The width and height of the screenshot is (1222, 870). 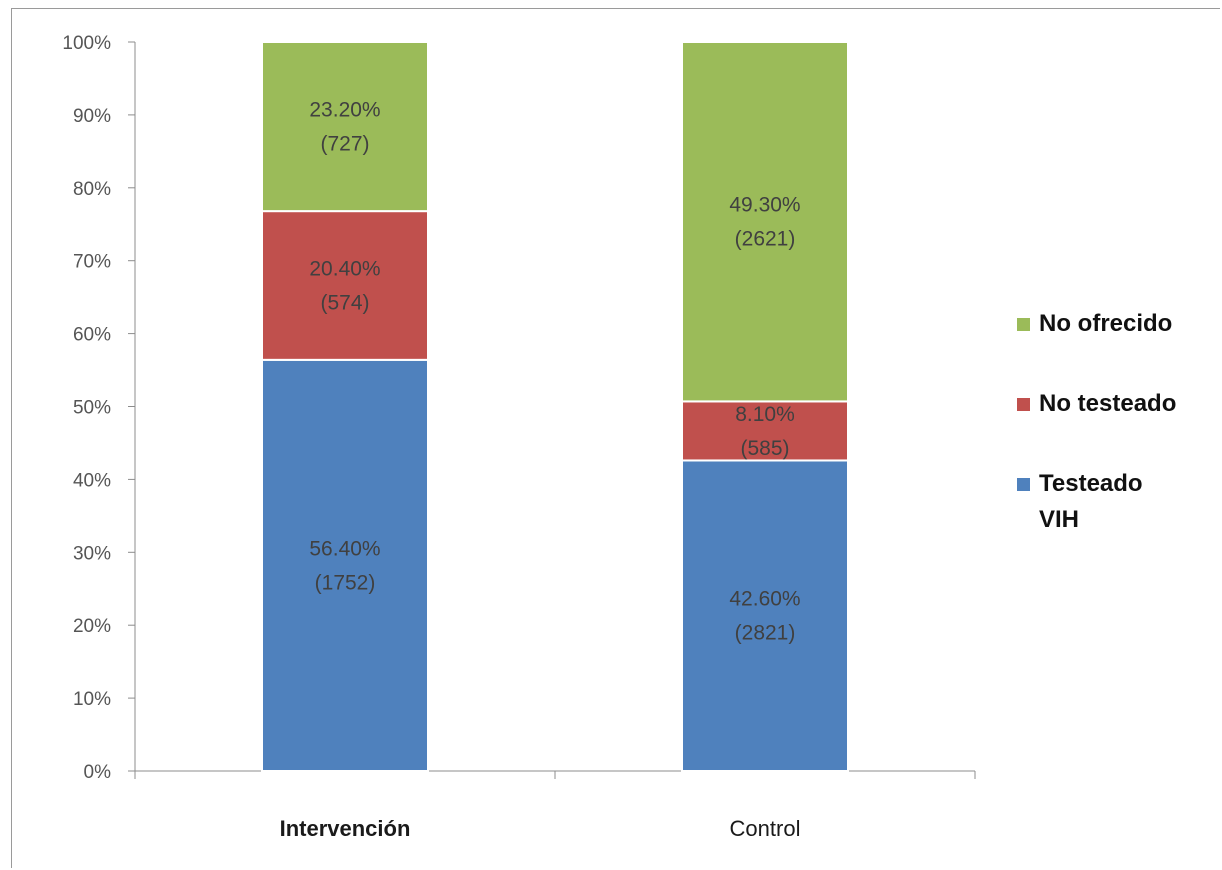 What do you see at coordinates (344, 548) in the screenshot?
I see `data-label: 56.40%` at bounding box center [344, 548].